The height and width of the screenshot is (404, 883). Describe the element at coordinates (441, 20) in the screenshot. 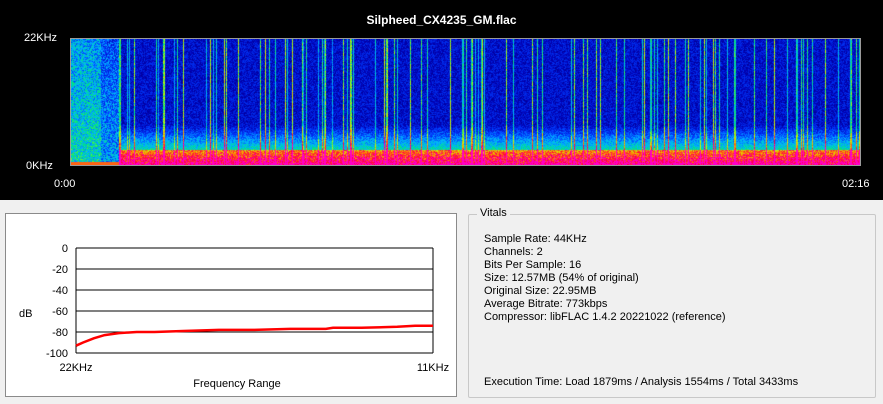

I see `spectrogram-title: Silpheed_CX4235_GM.flac` at that location.